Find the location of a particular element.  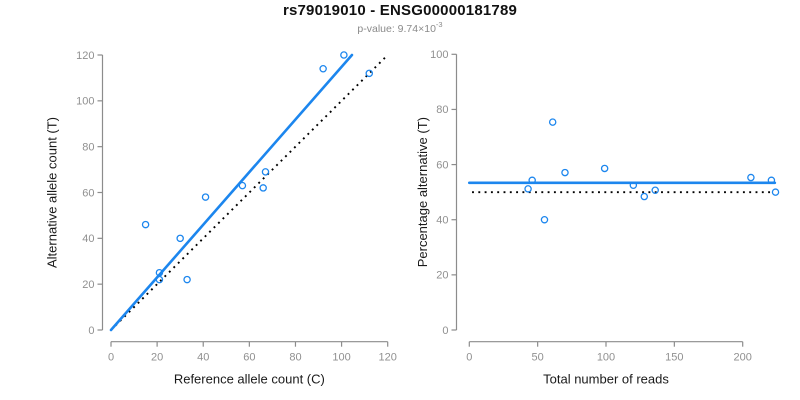

x-tick-label: 20 is located at coordinates (157, 358).